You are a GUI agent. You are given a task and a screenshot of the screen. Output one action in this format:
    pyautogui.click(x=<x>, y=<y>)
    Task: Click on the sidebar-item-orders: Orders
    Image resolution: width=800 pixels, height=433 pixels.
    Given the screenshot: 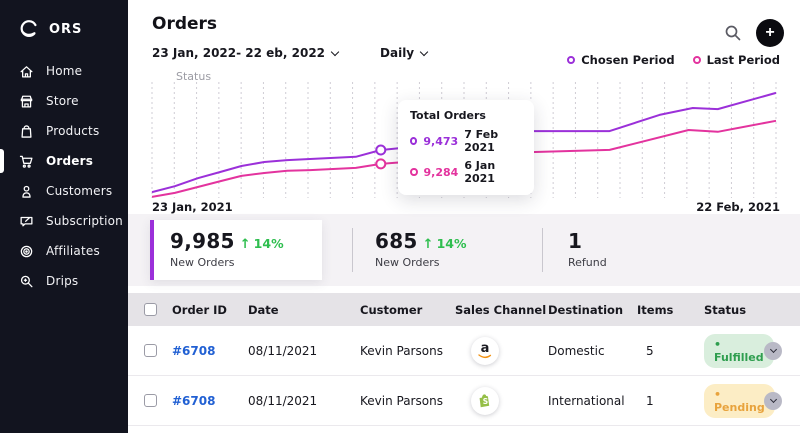 What is the action you would take?
    pyautogui.click(x=64, y=161)
    